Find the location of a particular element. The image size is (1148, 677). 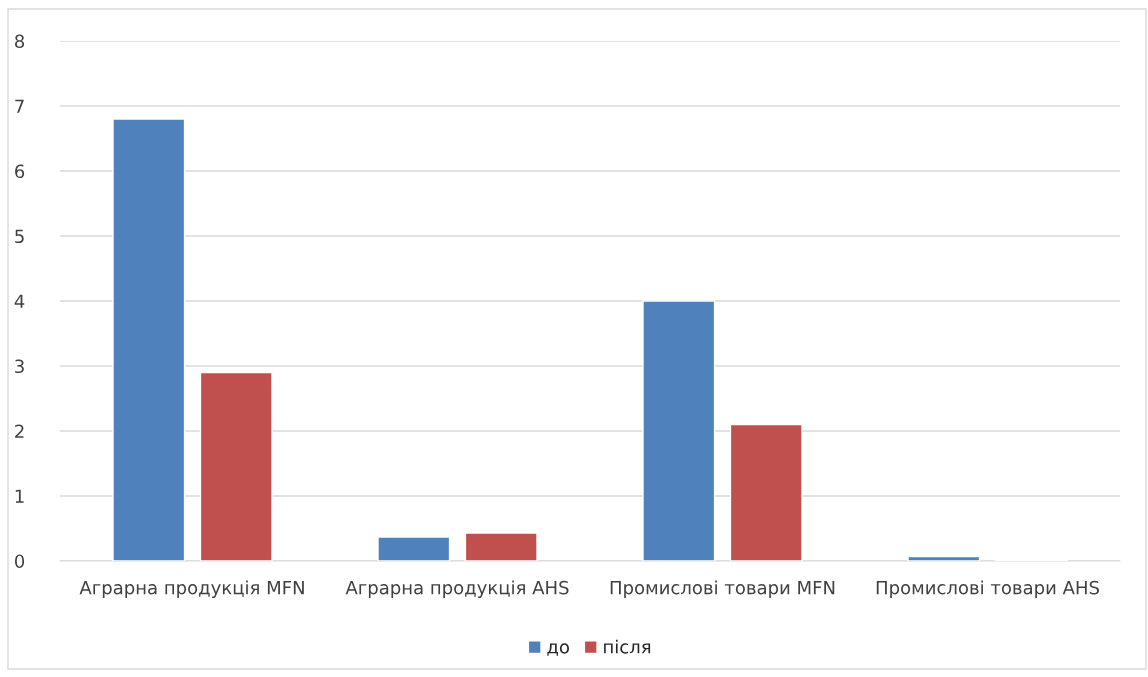

legend-label: після is located at coordinates (627, 646).